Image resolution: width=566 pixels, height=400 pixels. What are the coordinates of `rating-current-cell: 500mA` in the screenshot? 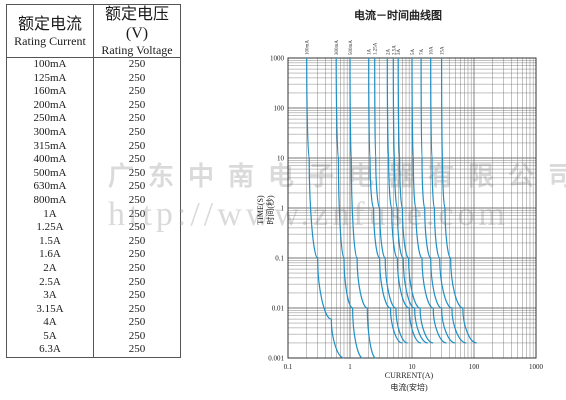 It's located at (50, 173).